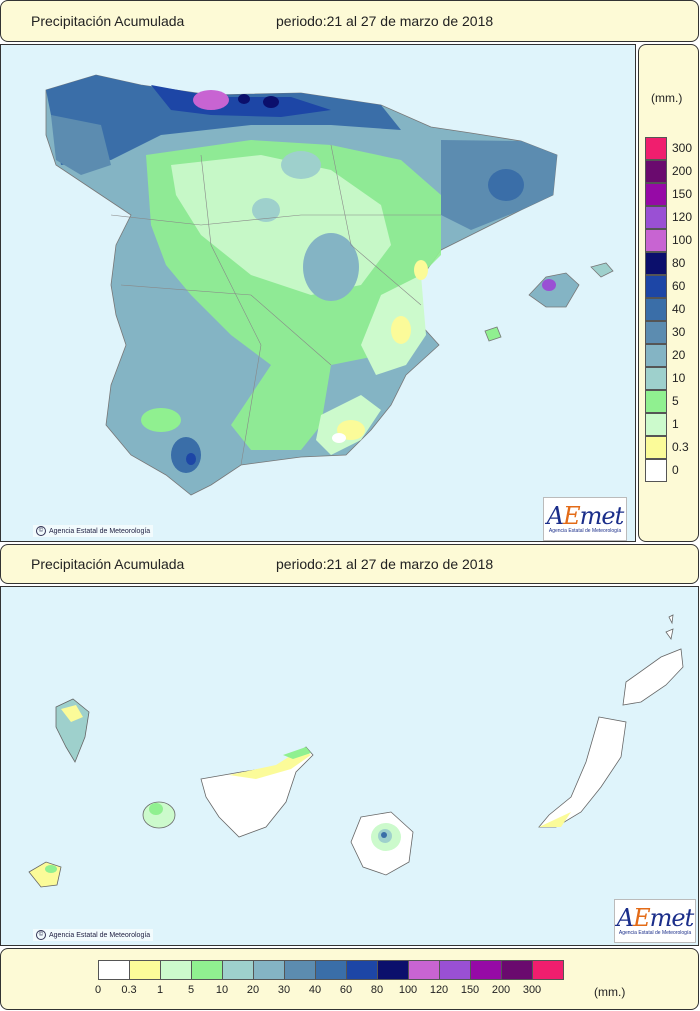 The image size is (700, 1011). What do you see at coordinates (93, 531) in the screenshot?
I see `credit-label: © Agencia Estatal de Meteorología` at bounding box center [93, 531].